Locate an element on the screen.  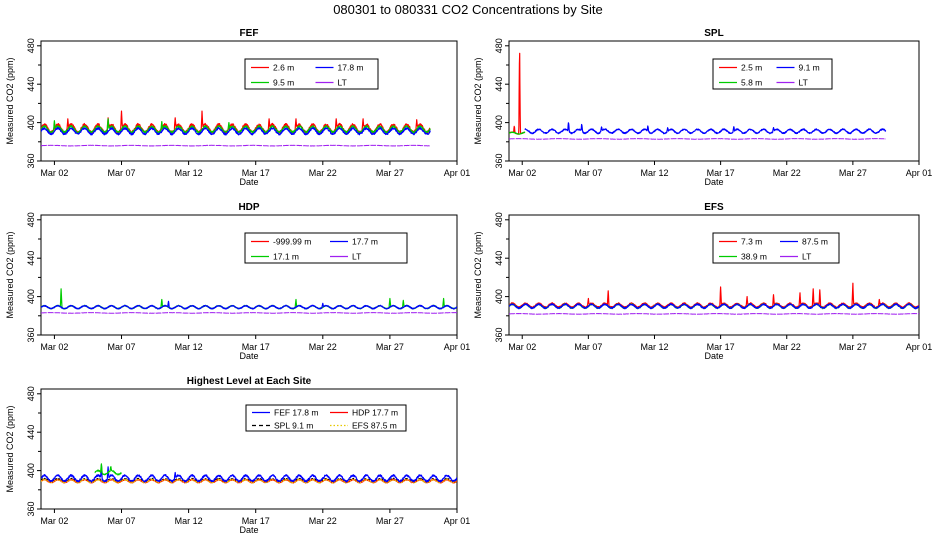
legend-label: 9.5 m is located at coordinates (283, 83).